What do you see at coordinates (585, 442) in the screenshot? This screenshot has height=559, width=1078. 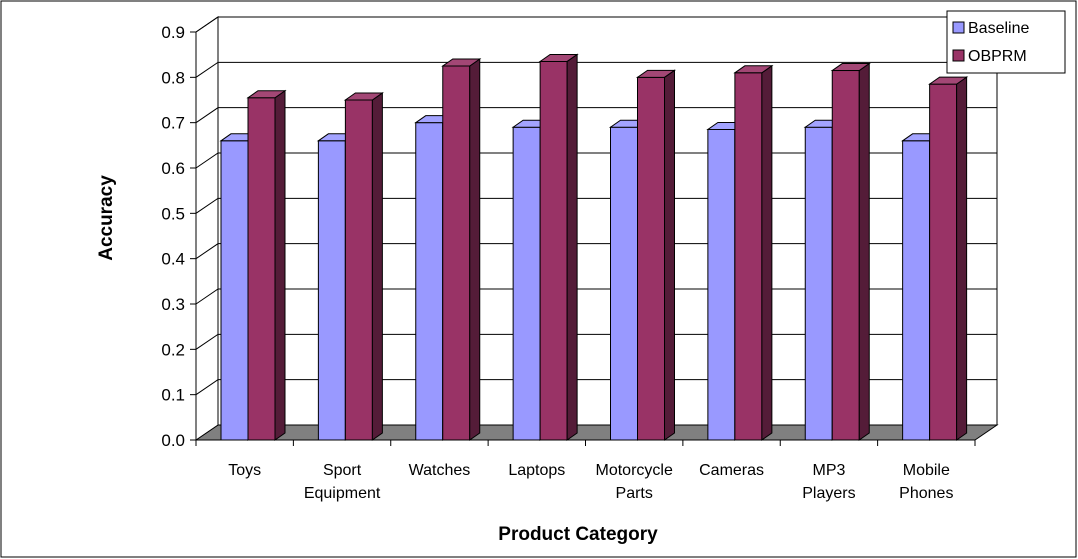 I see `x-axis` at bounding box center [585, 442].